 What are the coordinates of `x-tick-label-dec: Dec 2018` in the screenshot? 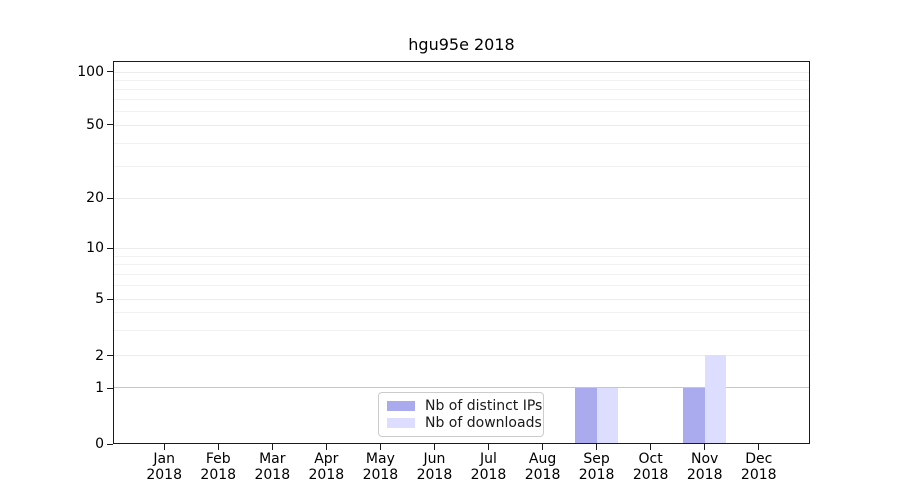 It's located at (759, 467).